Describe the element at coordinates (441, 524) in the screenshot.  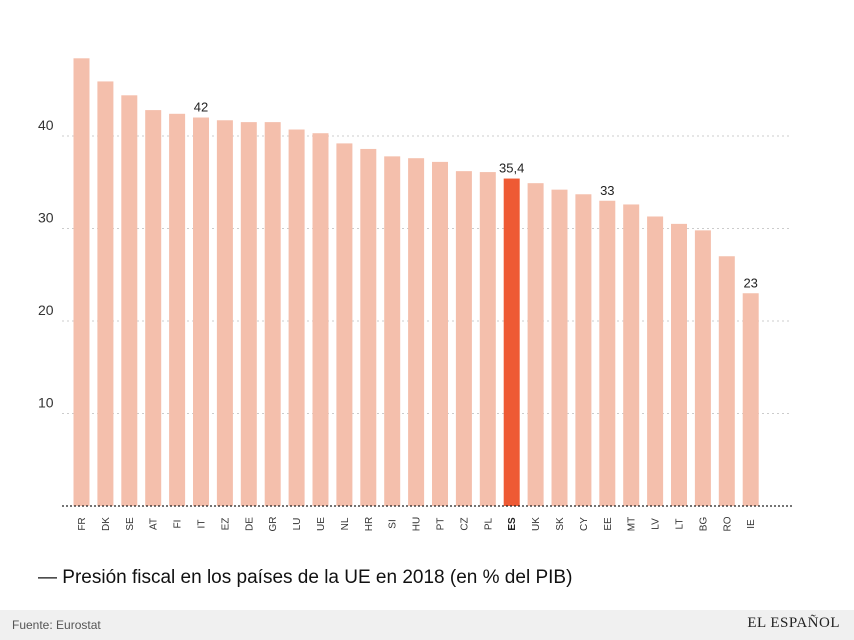
I see `x-tick-label-pt: PT` at that location.